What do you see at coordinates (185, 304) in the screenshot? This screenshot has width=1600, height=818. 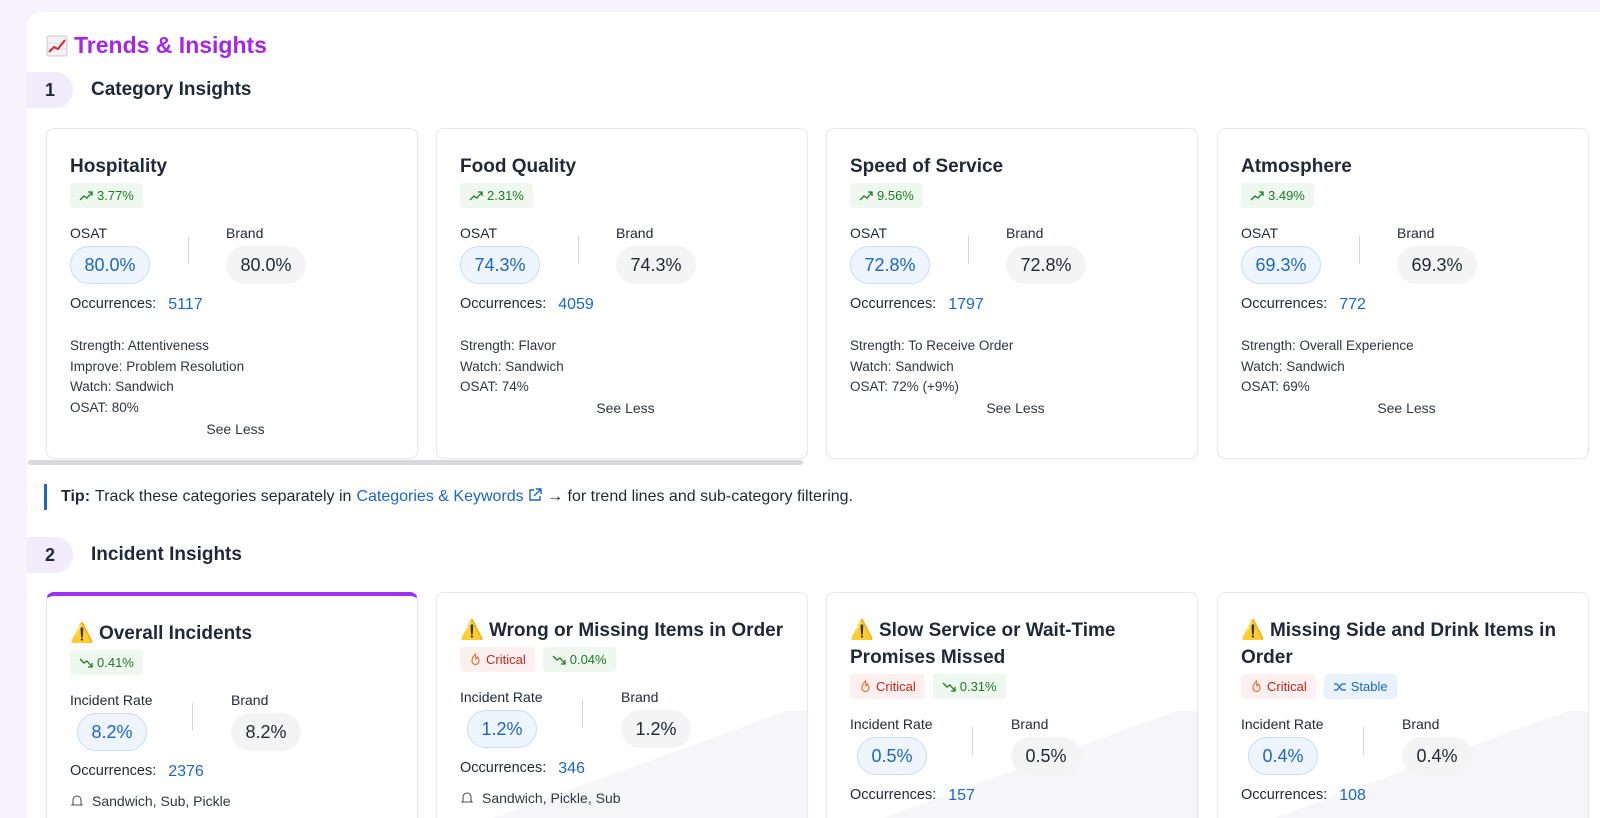 I see `occurrences-value: 5117` at bounding box center [185, 304].